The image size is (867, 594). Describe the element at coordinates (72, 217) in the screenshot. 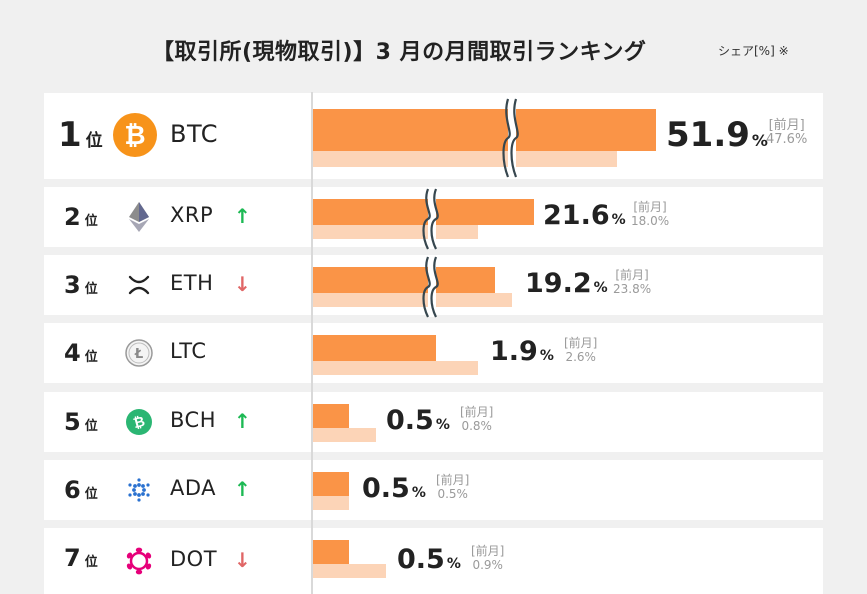

I see `rank-number: 2` at that location.